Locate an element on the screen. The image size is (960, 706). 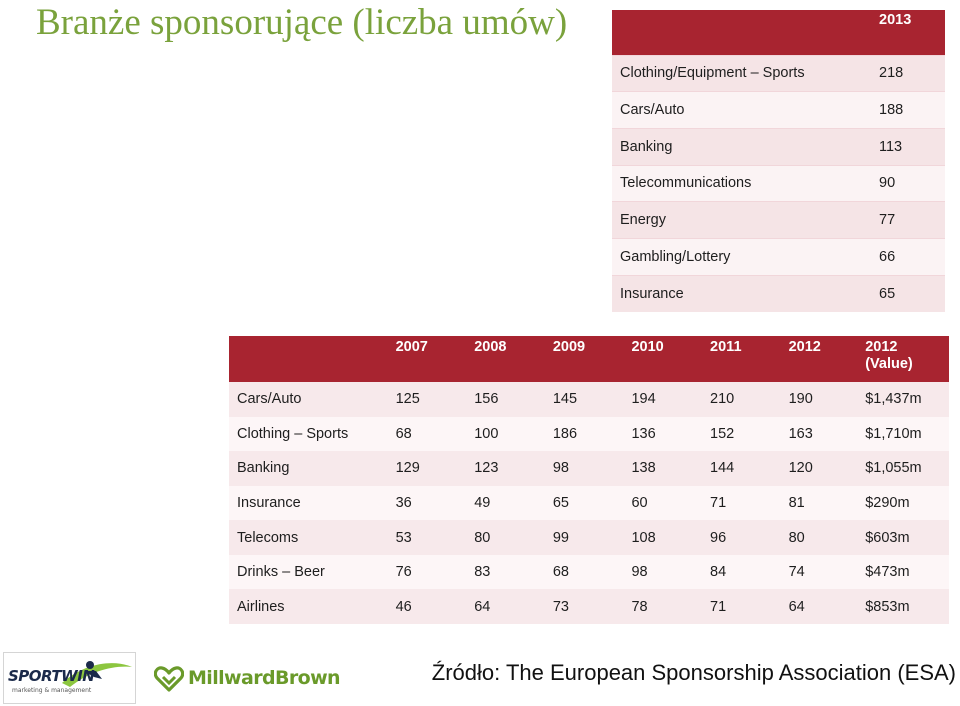
table-row: Energy 77 is located at coordinates (778, 220).